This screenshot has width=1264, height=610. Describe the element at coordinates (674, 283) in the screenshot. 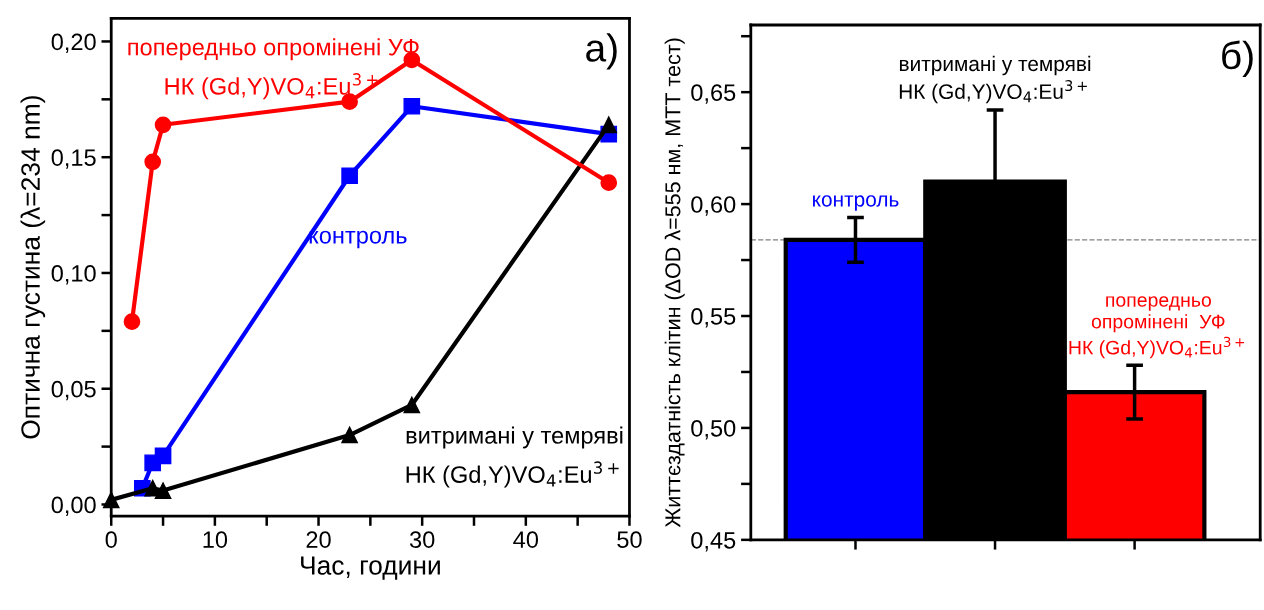

I see `y-axis-title: Життєздатність клітин (ΔOD λ=555 нм, МТТ тест)` at that location.